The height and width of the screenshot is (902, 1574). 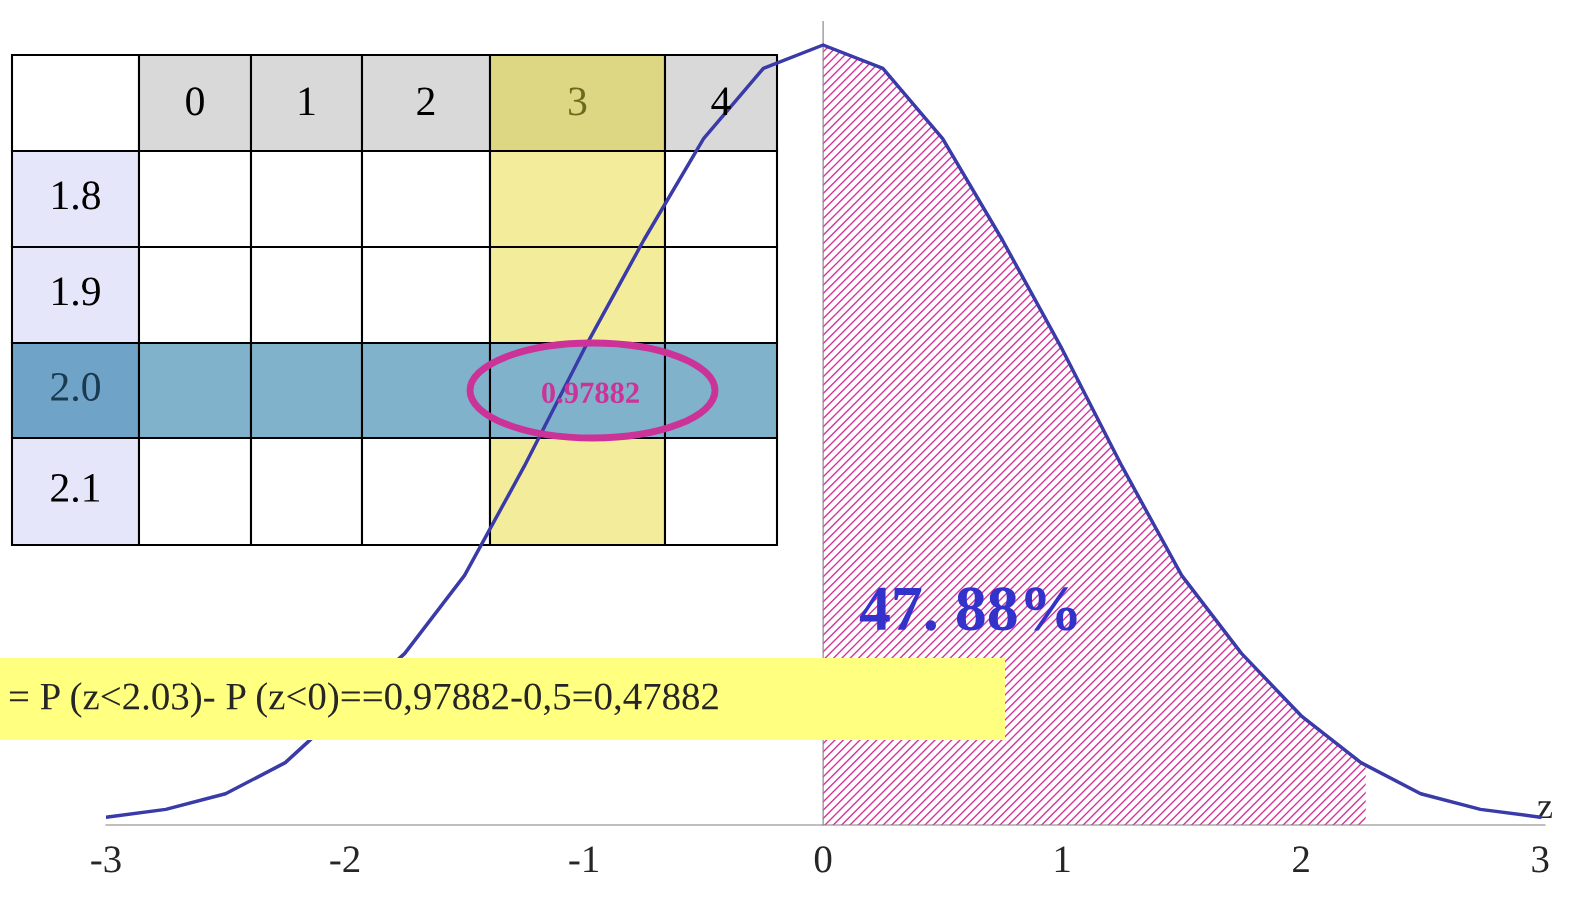 I want to click on x-tick-label: -1, so click(x=583, y=859).